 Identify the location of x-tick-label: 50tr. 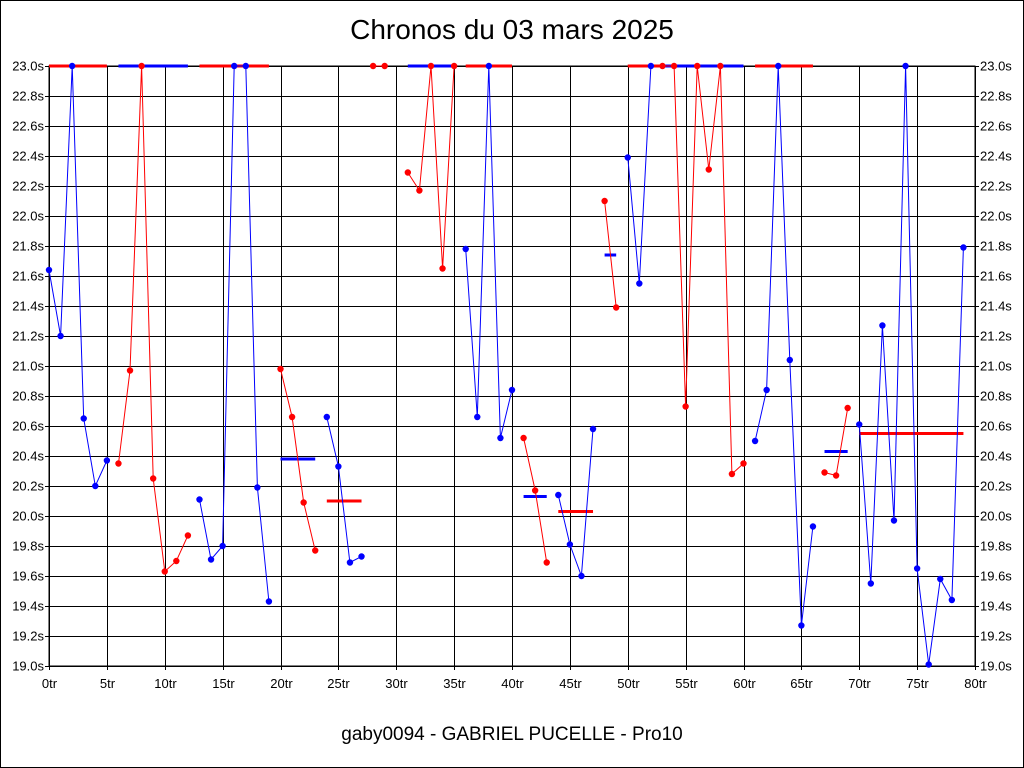
(628, 683).